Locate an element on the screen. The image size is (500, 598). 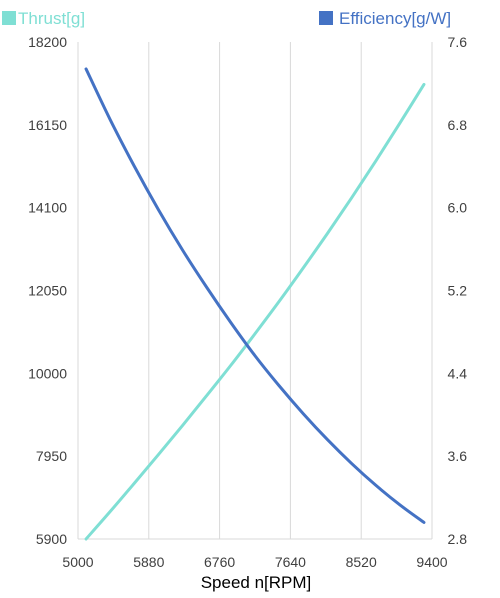
left-axis-ticks: 5900 7950 10000 12050 14100 16150 18200 is located at coordinates (47, 290).